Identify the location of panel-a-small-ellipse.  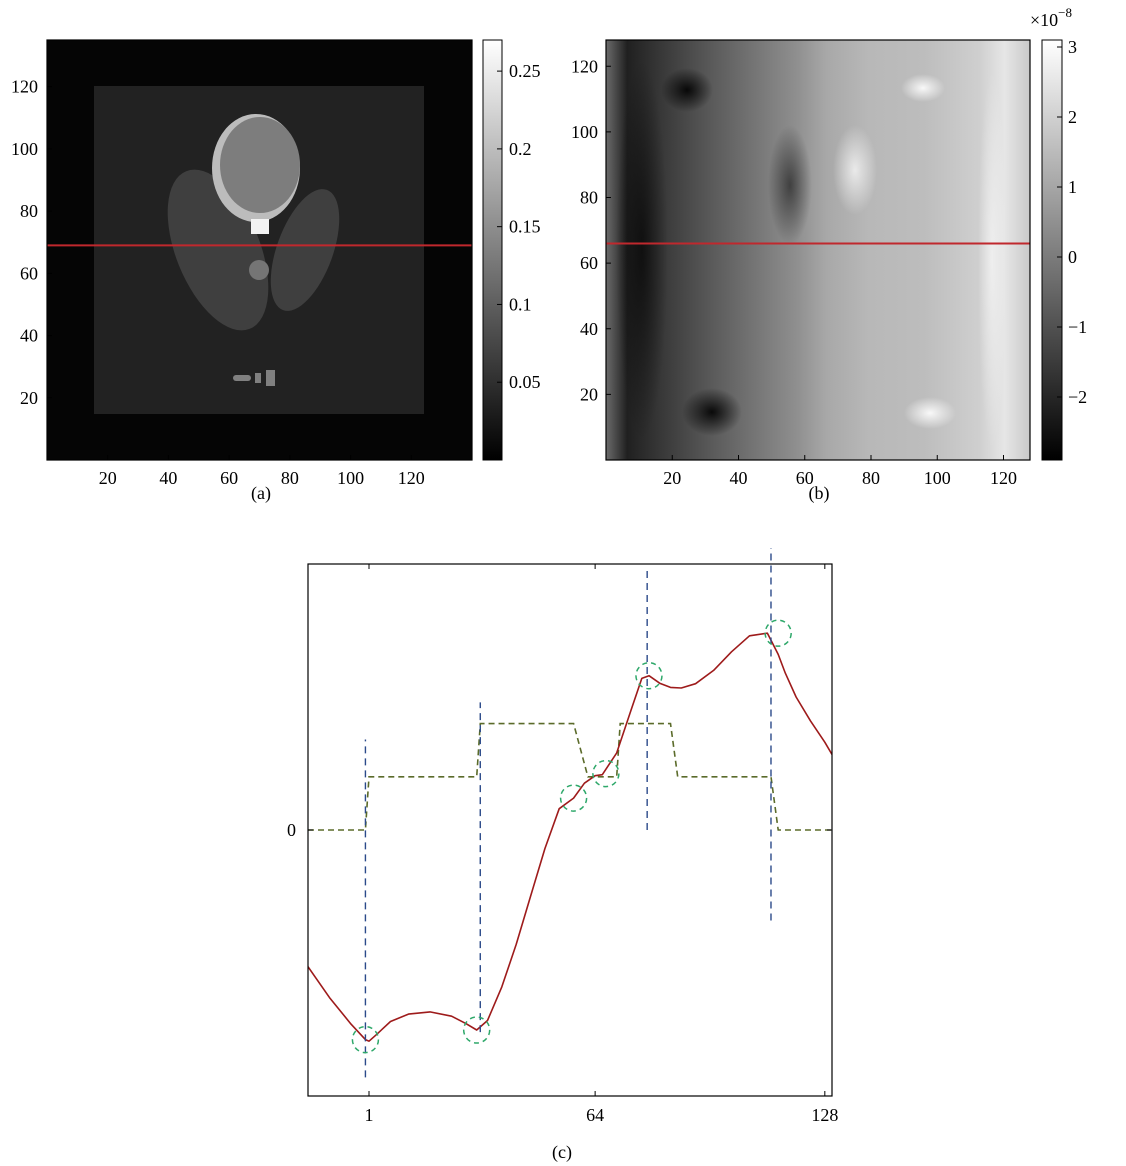
(259, 270).